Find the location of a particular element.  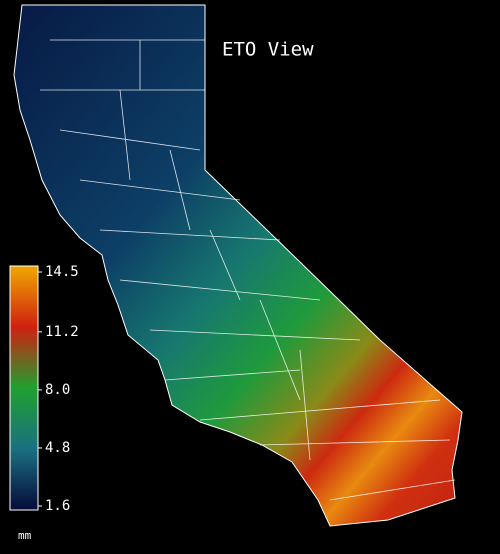

legend-tick-label: 4.8 is located at coordinates (57, 448).